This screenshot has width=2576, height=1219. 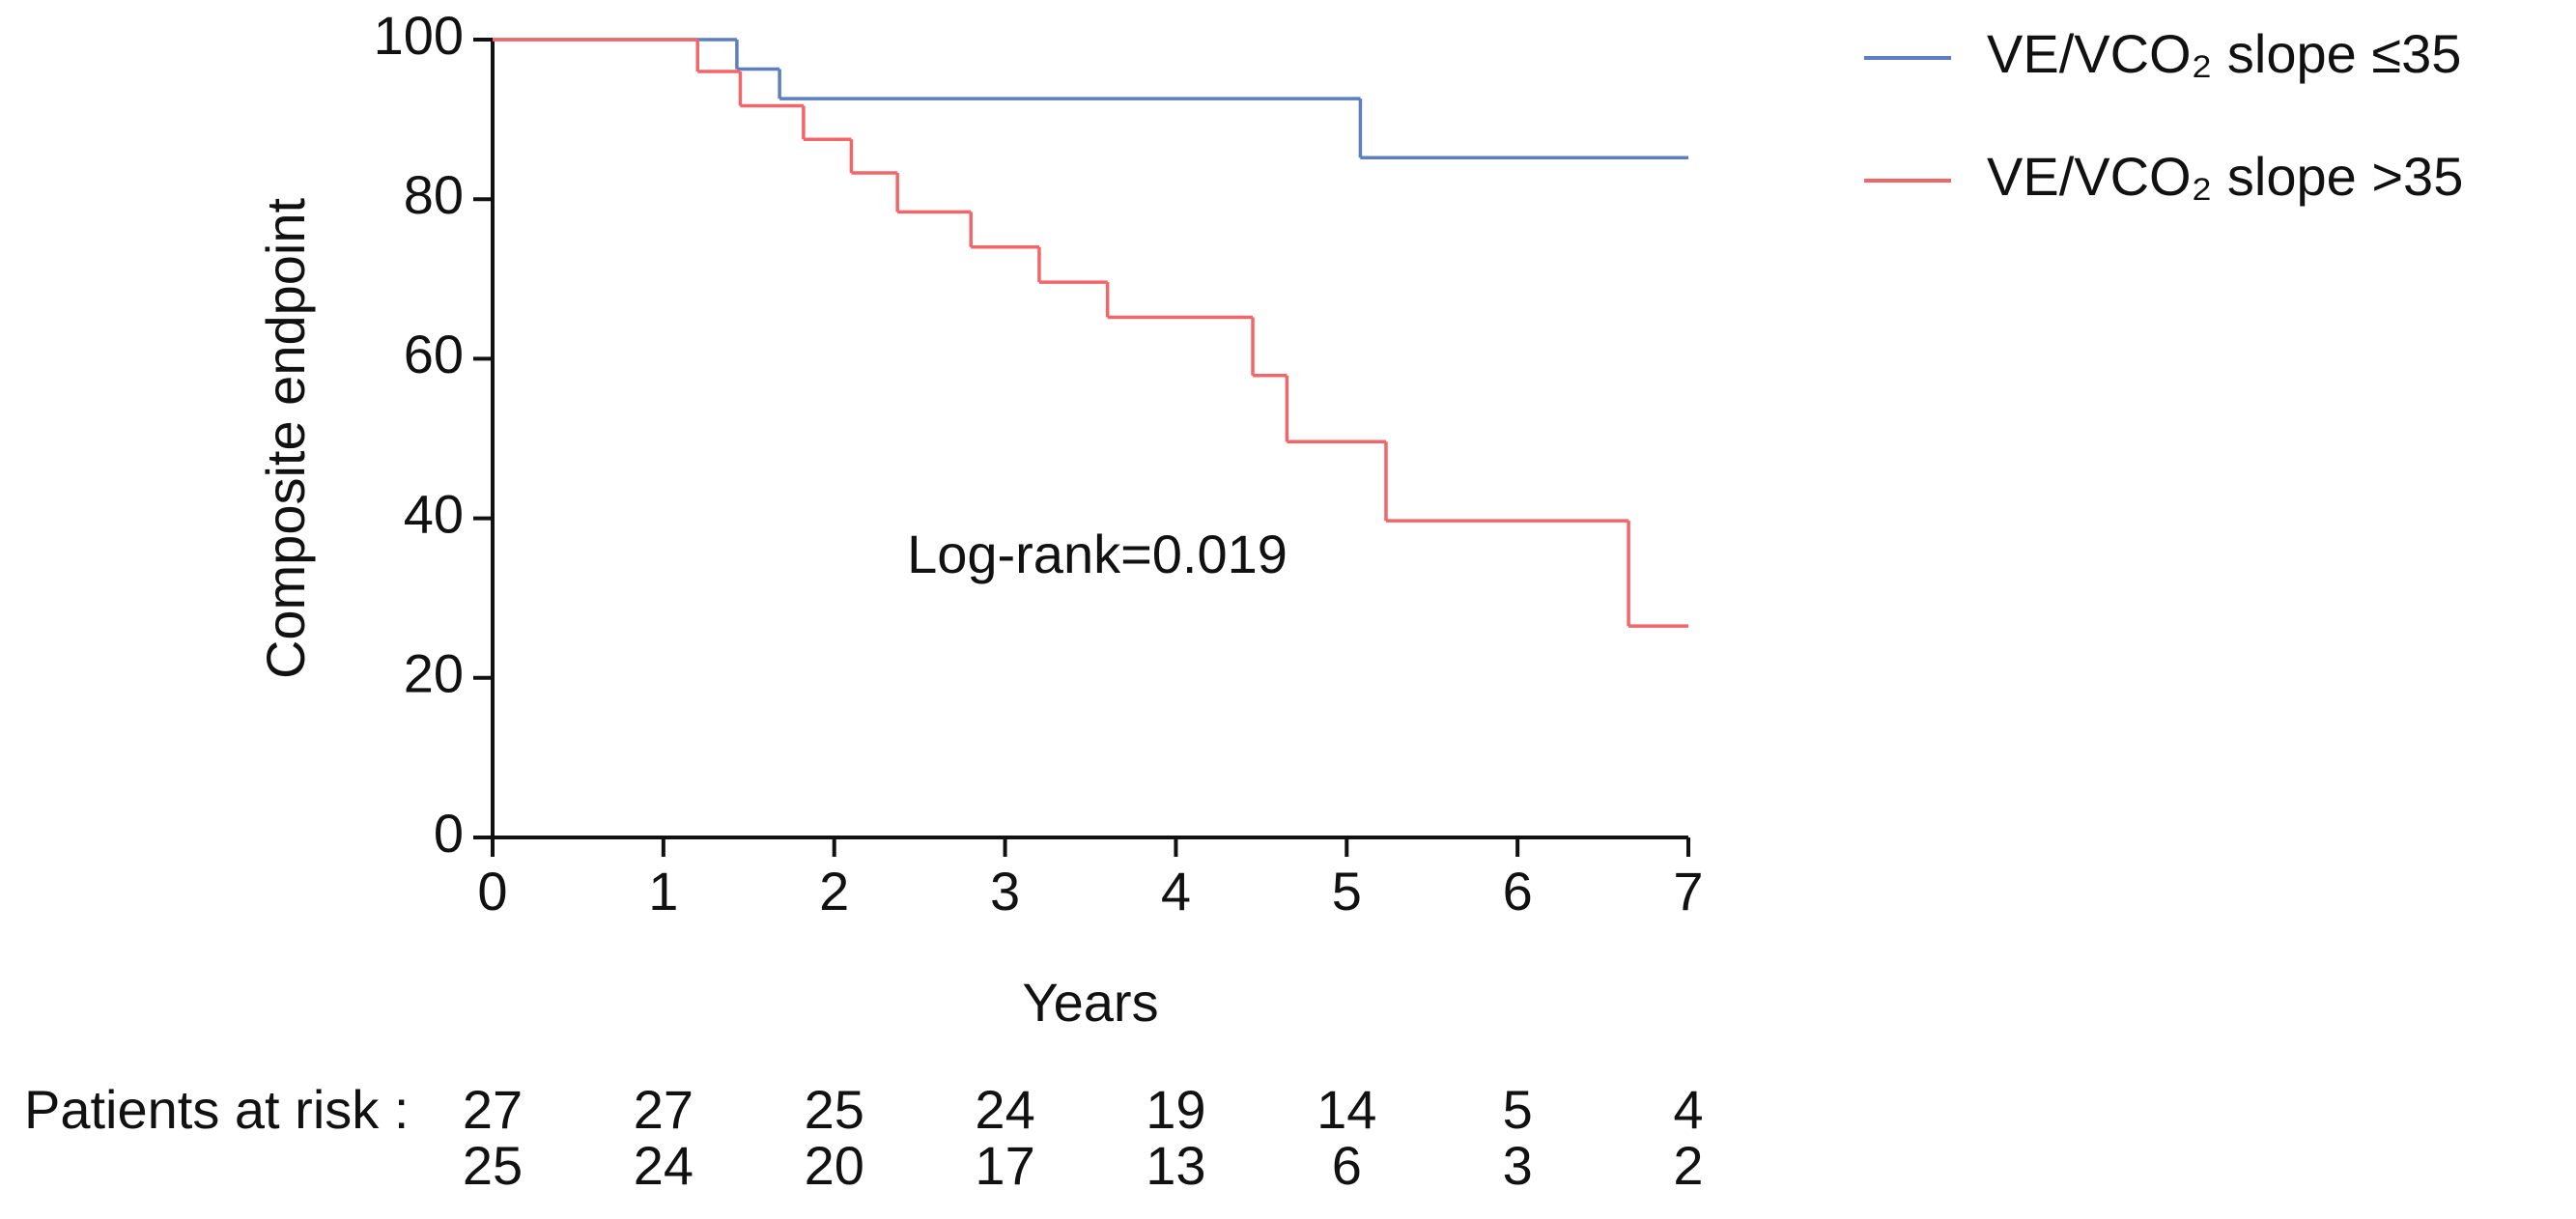 What do you see at coordinates (1688, 1109) in the screenshot?
I see `risk-count: 4` at bounding box center [1688, 1109].